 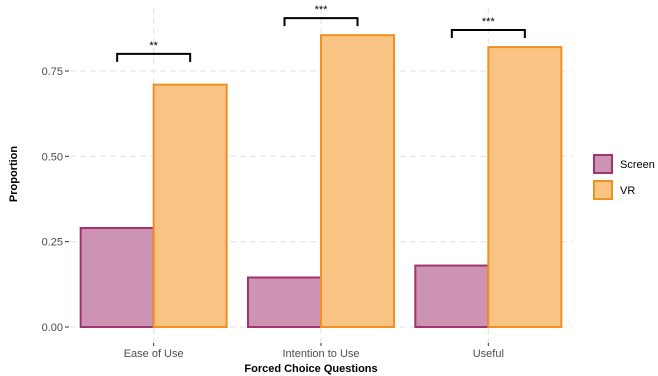 I want to click on legend: Screen VR, so click(x=624, y=177).